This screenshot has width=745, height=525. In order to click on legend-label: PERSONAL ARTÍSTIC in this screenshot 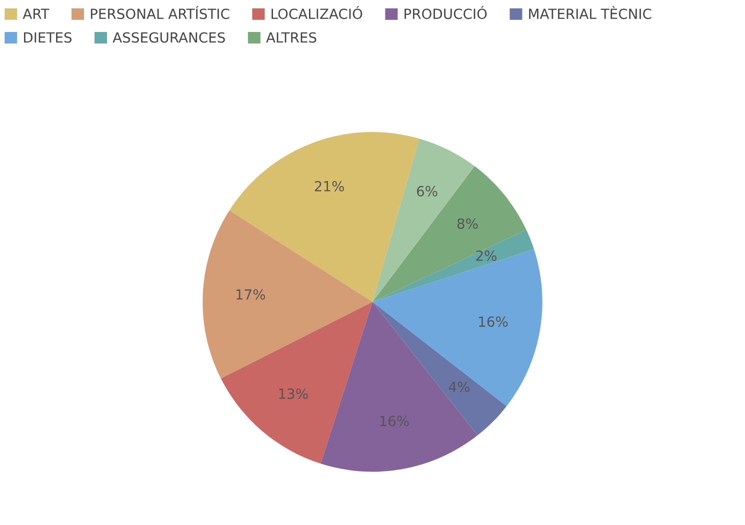, I will do `click(160, 13)`.